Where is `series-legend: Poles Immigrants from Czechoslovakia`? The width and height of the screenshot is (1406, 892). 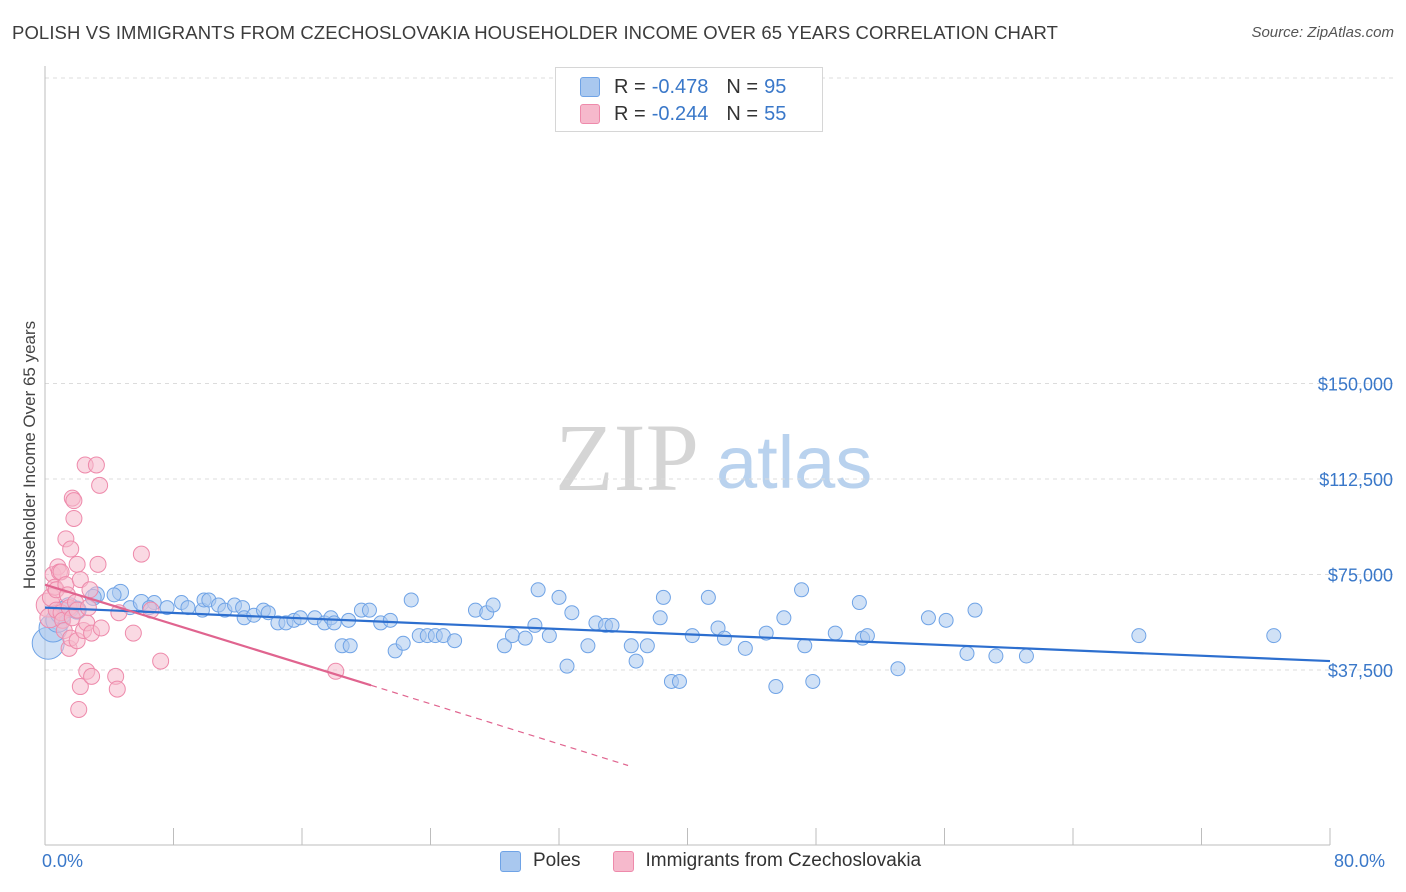 series-legend: Poles Immigrants from Czechoslovakia is located at coordinates (710, 861).